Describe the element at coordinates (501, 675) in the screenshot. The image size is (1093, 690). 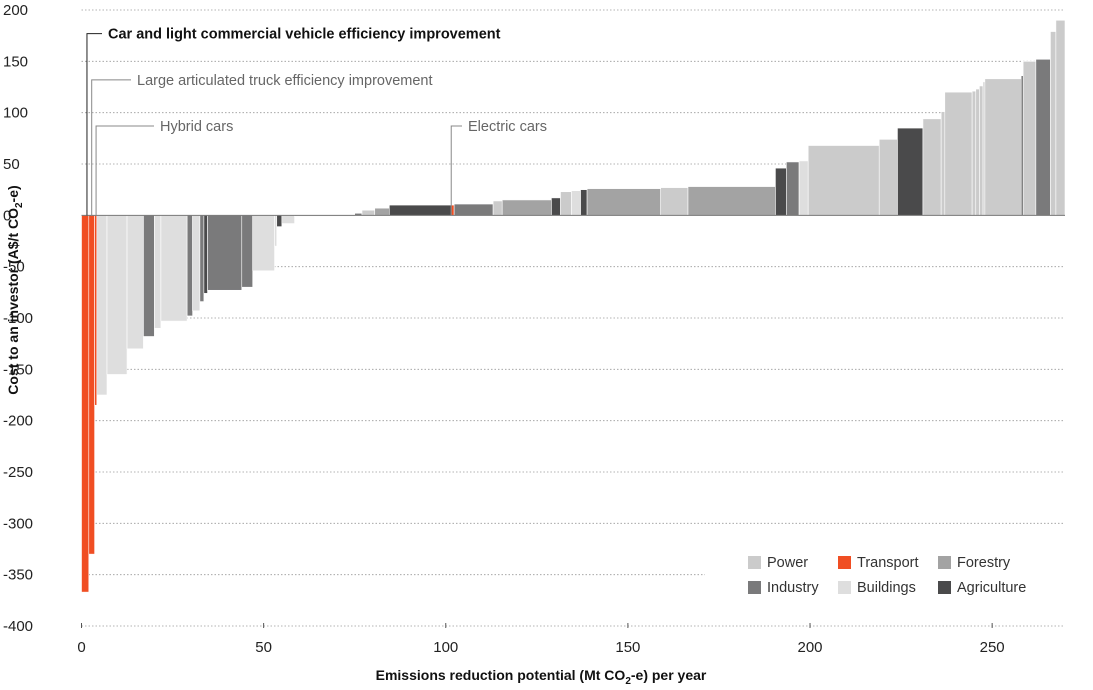
I see `x-axis-title-main: Emissions reduction potential (Mt CO` at that location.